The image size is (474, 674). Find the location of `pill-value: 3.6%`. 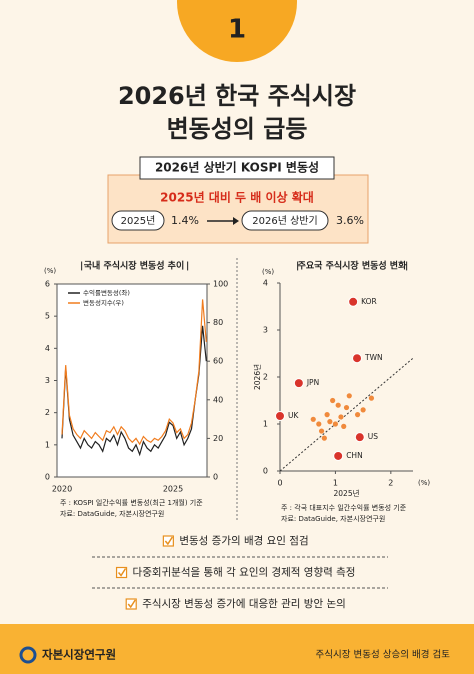

pill-value: 3.6% is located at coordinates (350, 220).